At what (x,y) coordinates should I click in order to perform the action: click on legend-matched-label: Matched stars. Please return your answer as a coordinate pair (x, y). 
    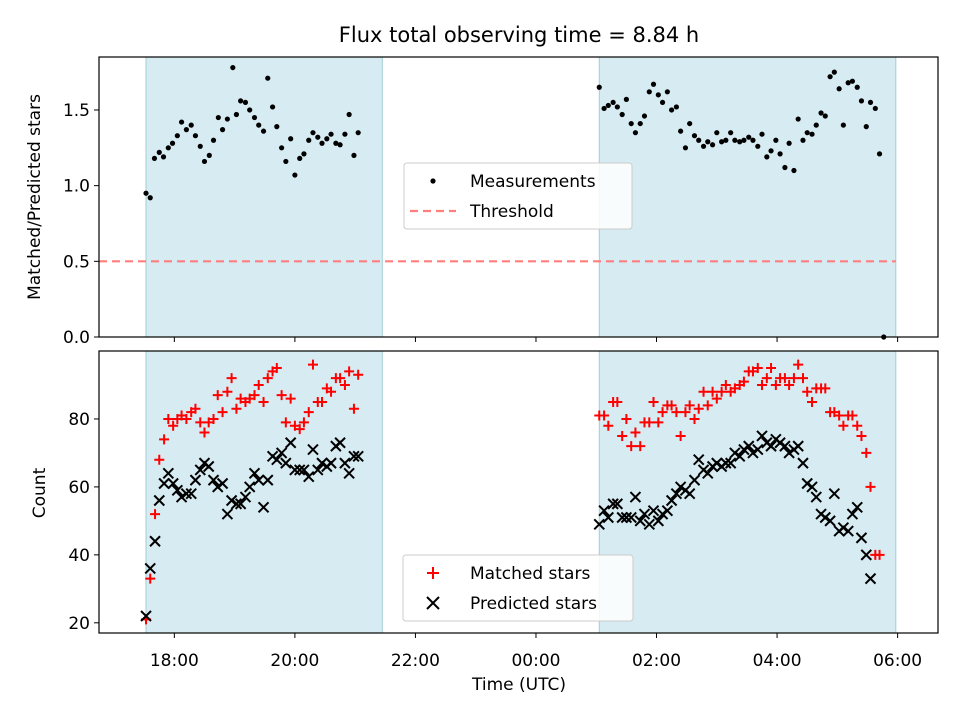
    Looking at the image, I should click on (530, 574).